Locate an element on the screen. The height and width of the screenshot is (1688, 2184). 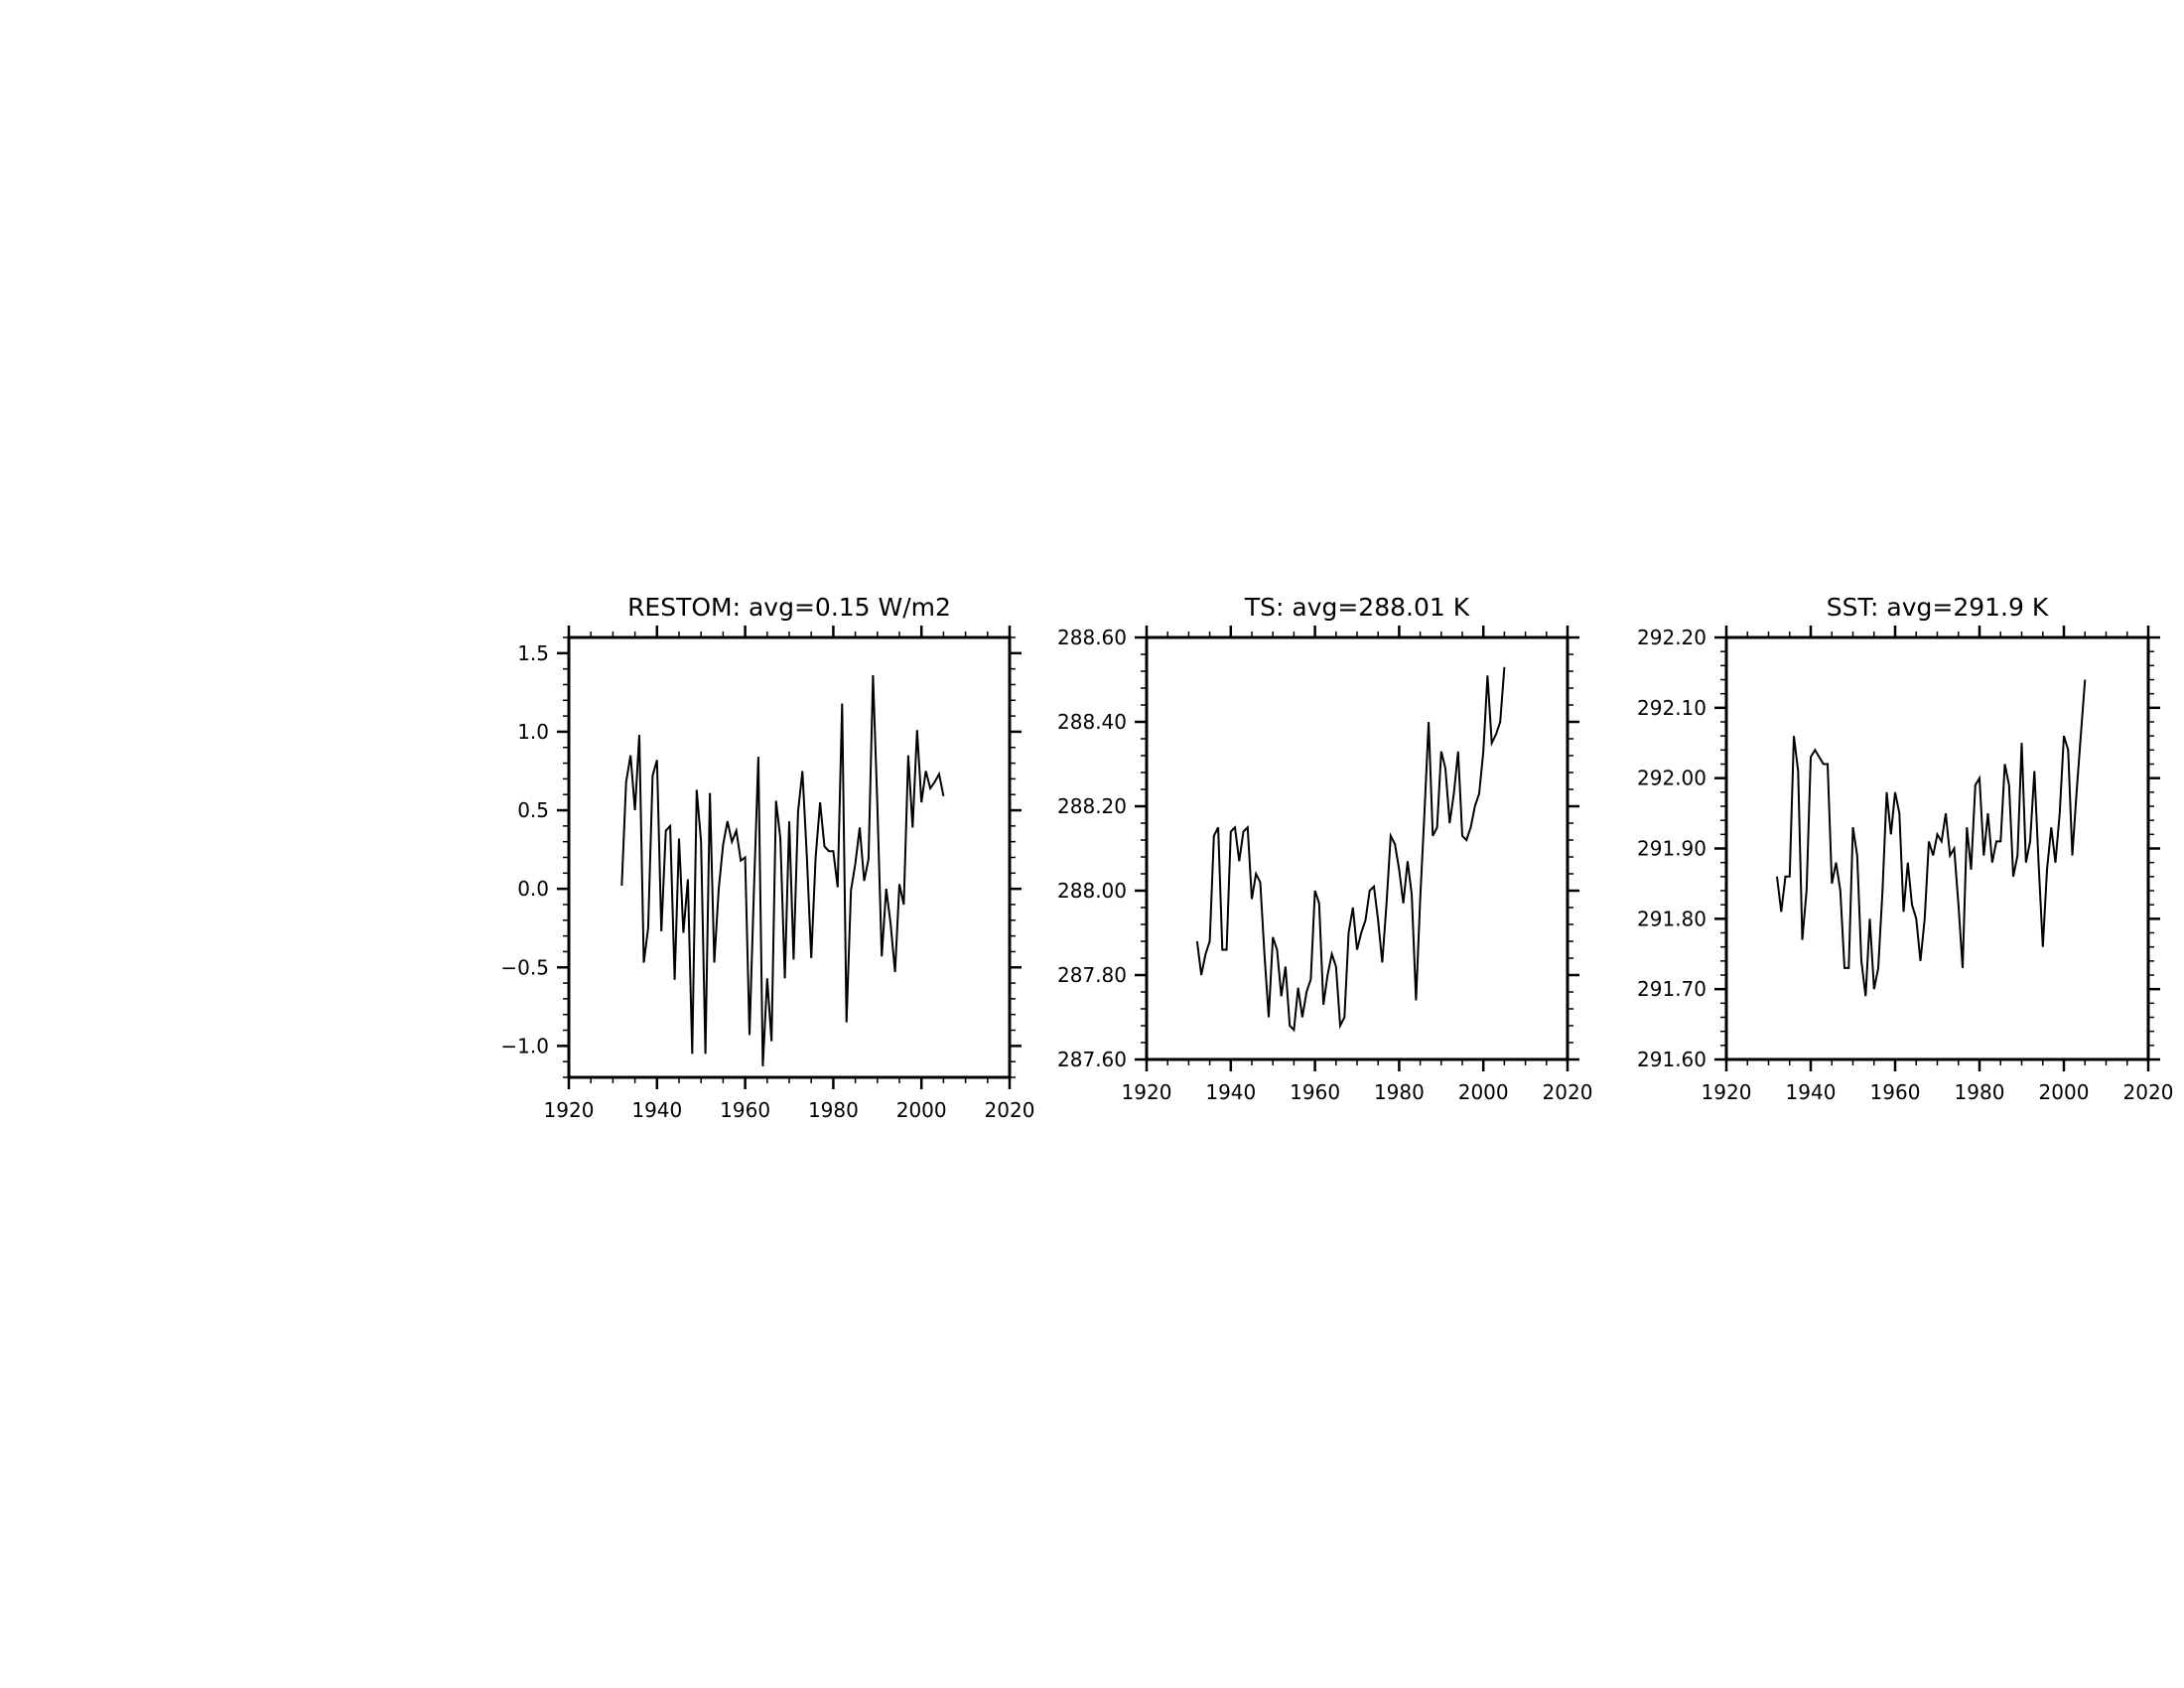
y-tick-label: 288.40 is located at coordinates (1092, 722).